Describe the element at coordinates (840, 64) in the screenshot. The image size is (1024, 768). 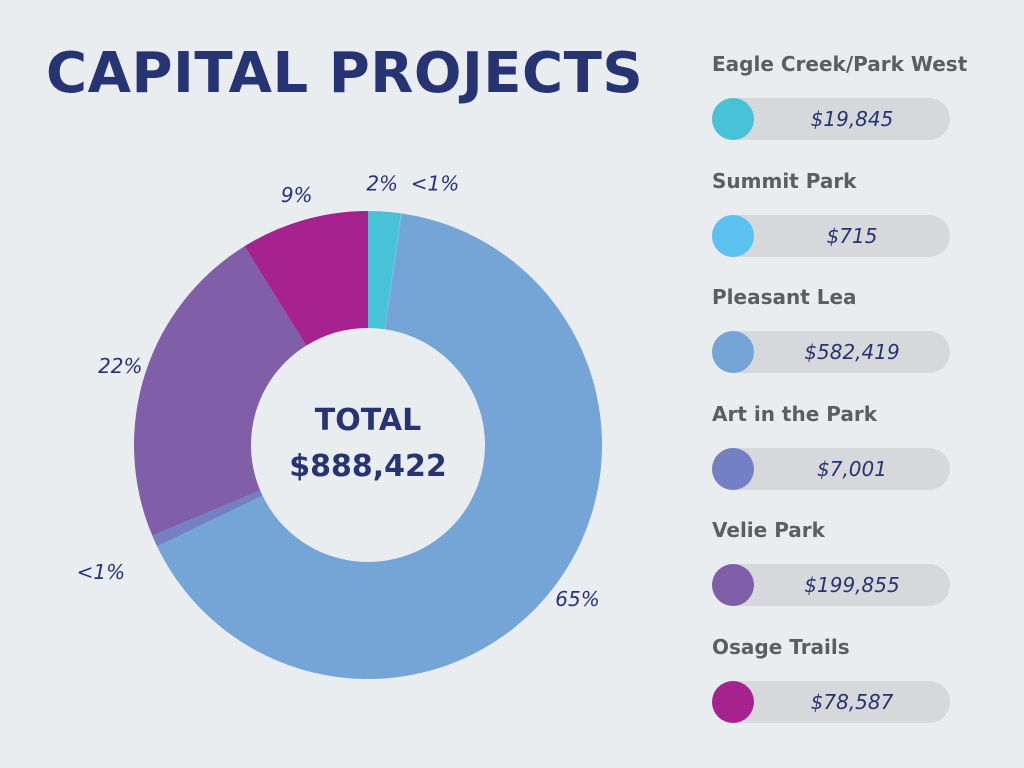
I see `legend-item-name: Eagle Creek/Park West` at that location.